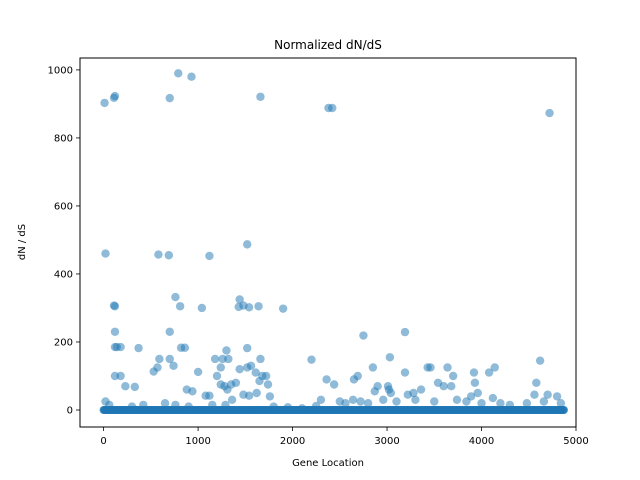 Image resolution: width=640 pixels, height=480 pixels. Describe the element at coordinates (22, 242) in the screenshot. I see `y-axis-label: dN / dS` at that location.